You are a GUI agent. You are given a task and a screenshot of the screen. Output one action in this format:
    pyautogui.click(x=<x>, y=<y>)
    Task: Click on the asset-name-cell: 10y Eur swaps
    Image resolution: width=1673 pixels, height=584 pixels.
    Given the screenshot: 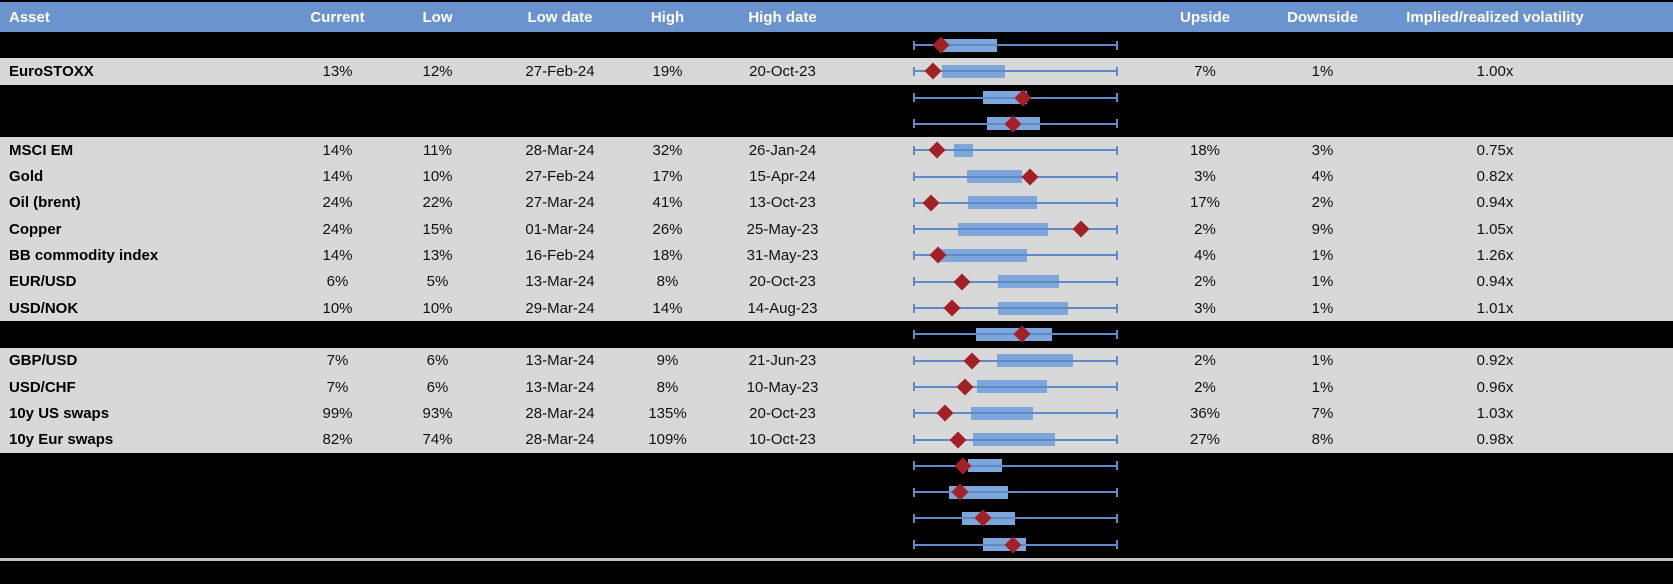 What is the action you would take?
    pyautogui.click(x=61, y=440)
    